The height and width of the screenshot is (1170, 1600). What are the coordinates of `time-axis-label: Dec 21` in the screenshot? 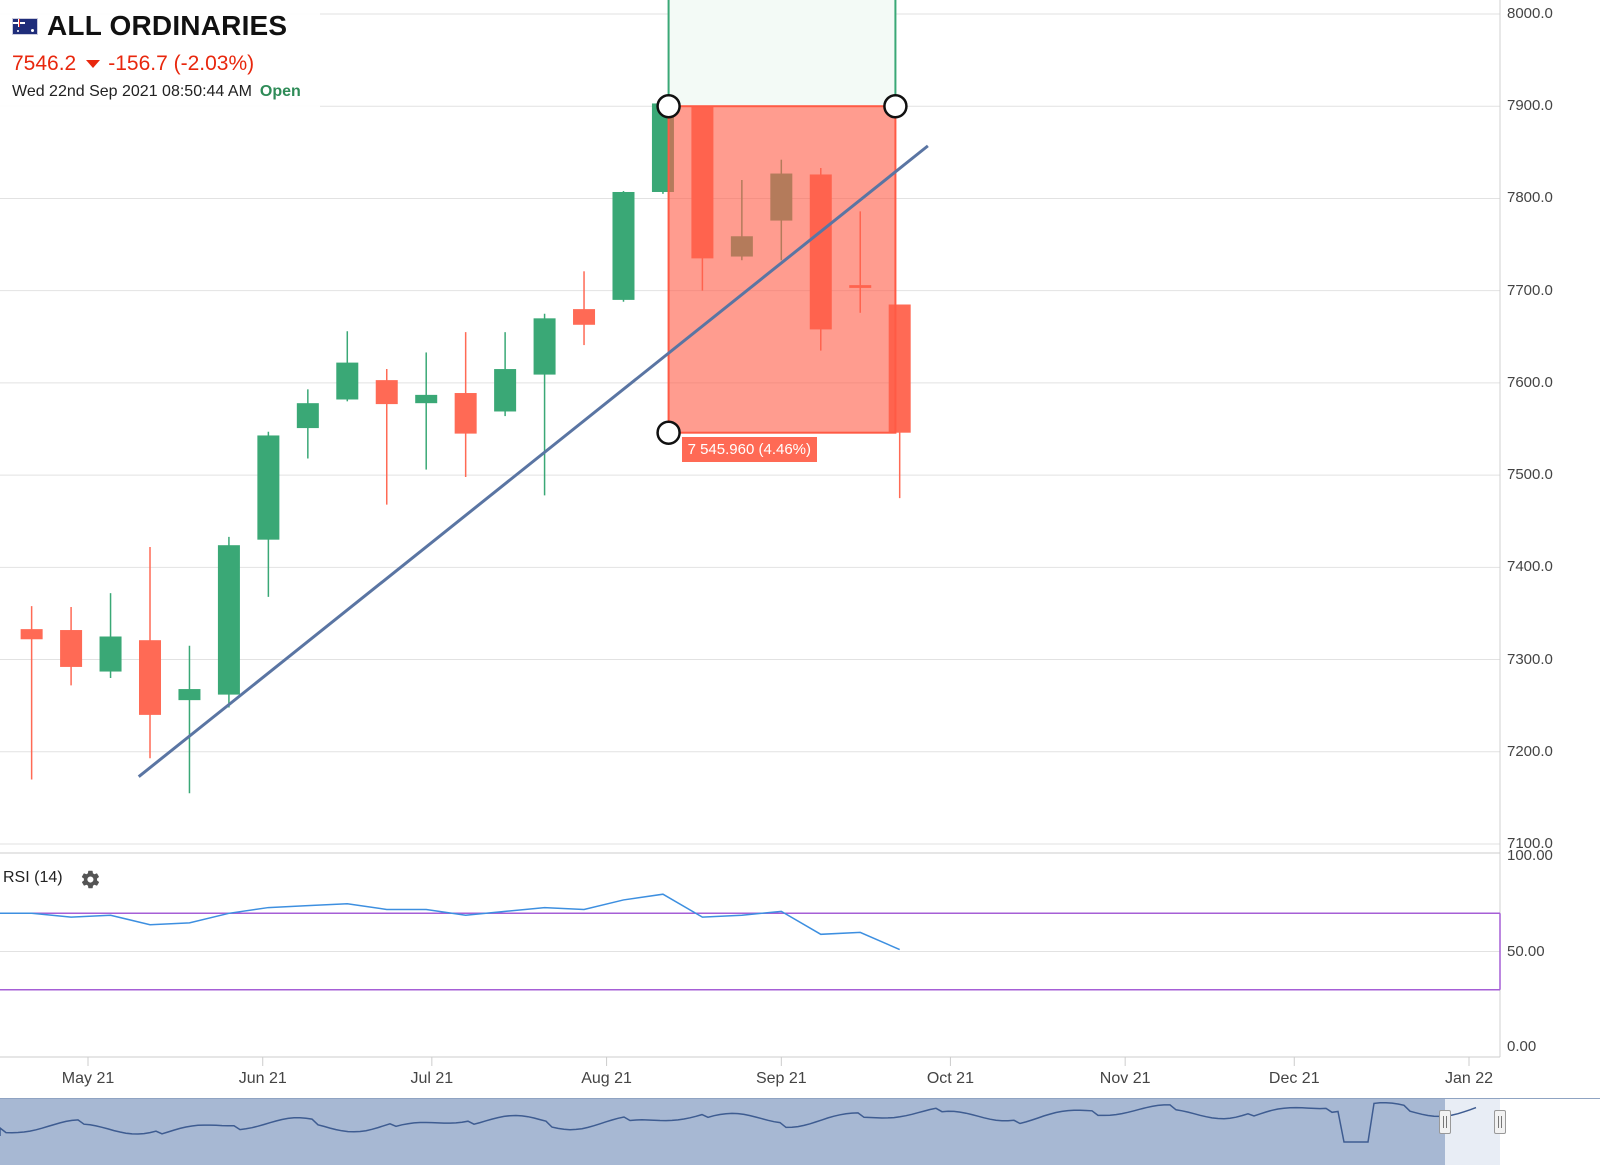 It's located at (1294, 1078).